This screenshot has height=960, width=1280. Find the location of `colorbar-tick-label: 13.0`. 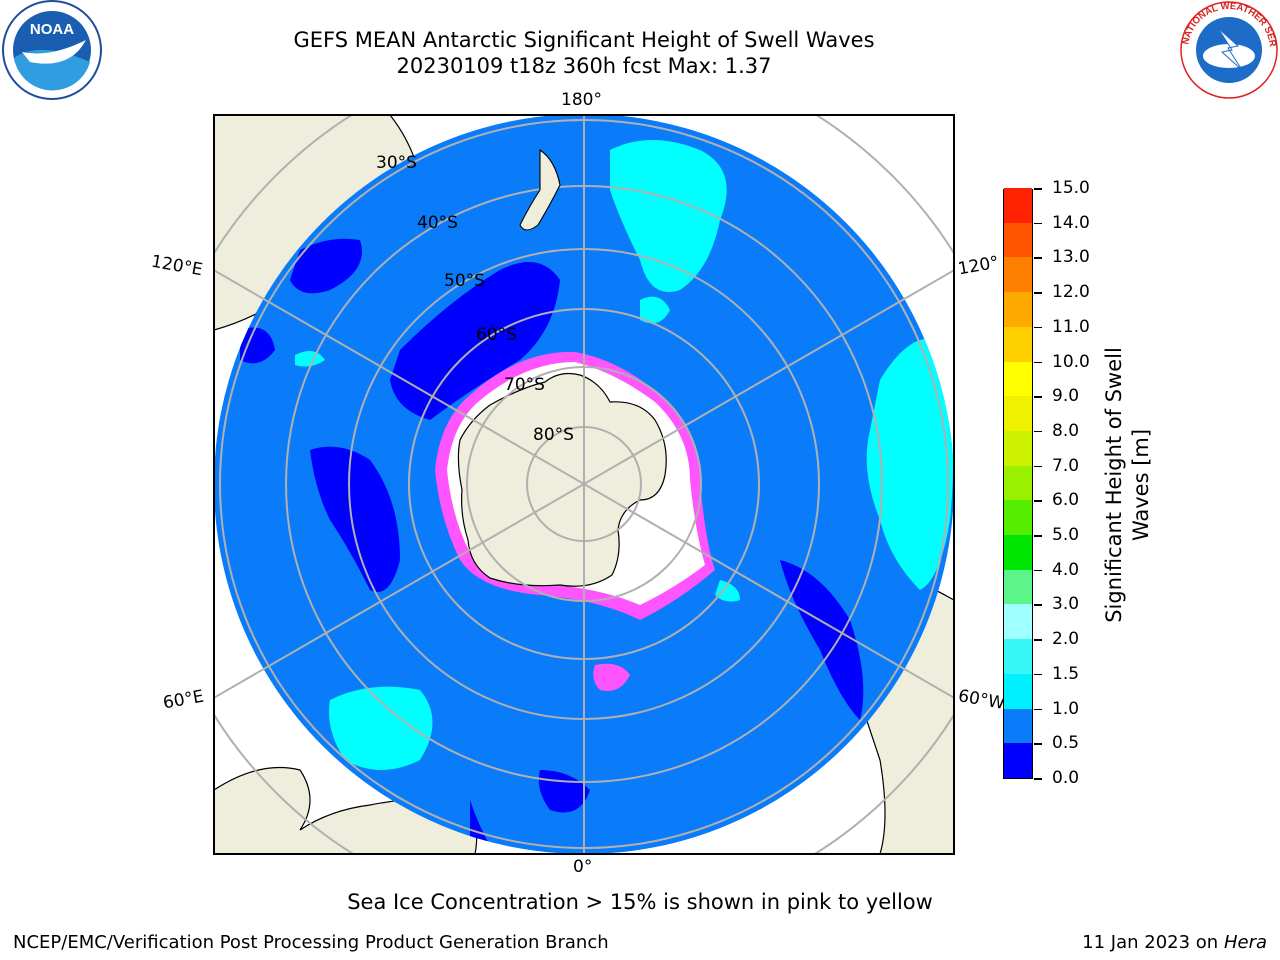

colorbar-tick-label: 13.0 is located at coordinates (1071, 257).